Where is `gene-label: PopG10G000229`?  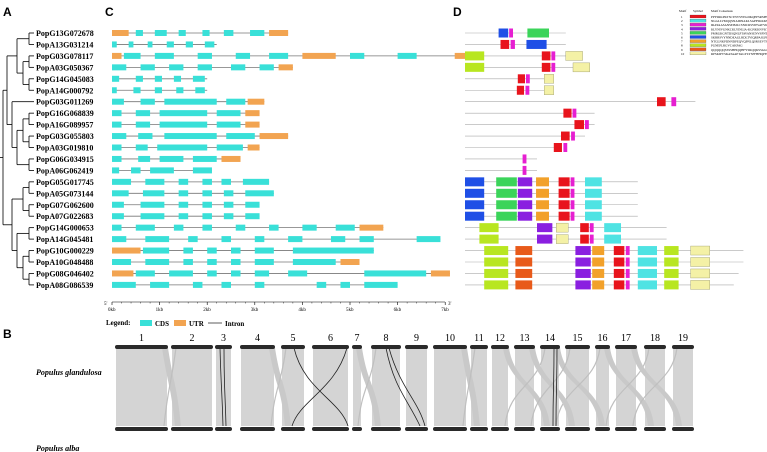
gene-label: PopG10G000229 is located at coordinates (65, 251).